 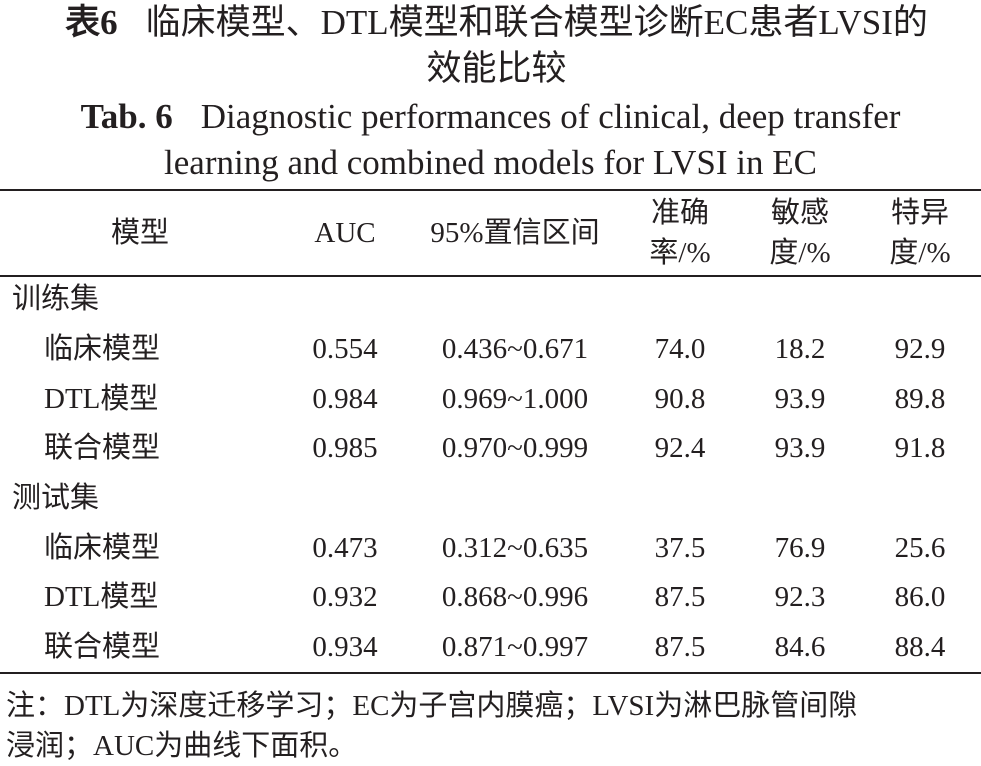 What do you see at coordinates (515, 647) in the screenshot?
I see `row-ci: 0.871~0.997` at bounding box center [515, 647].